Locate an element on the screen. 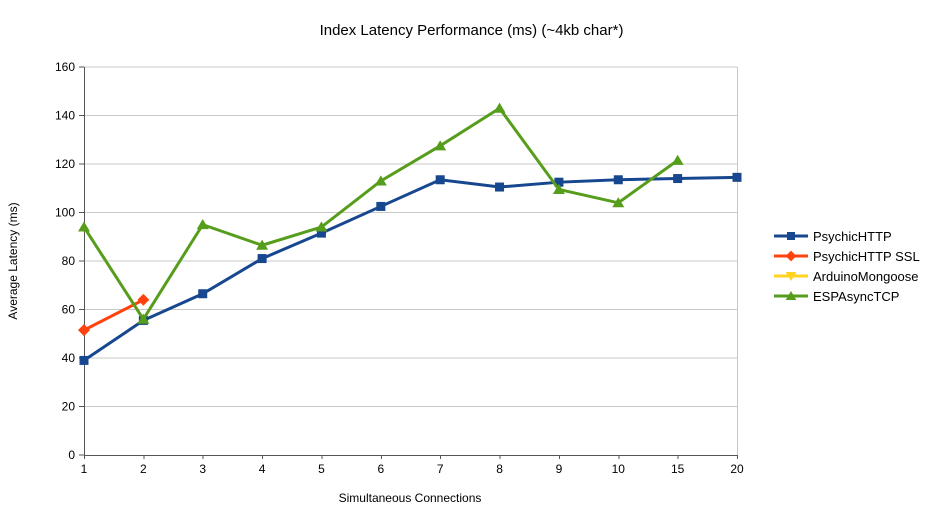  y-tick-label: 160 is located at coordinates (65, 67).